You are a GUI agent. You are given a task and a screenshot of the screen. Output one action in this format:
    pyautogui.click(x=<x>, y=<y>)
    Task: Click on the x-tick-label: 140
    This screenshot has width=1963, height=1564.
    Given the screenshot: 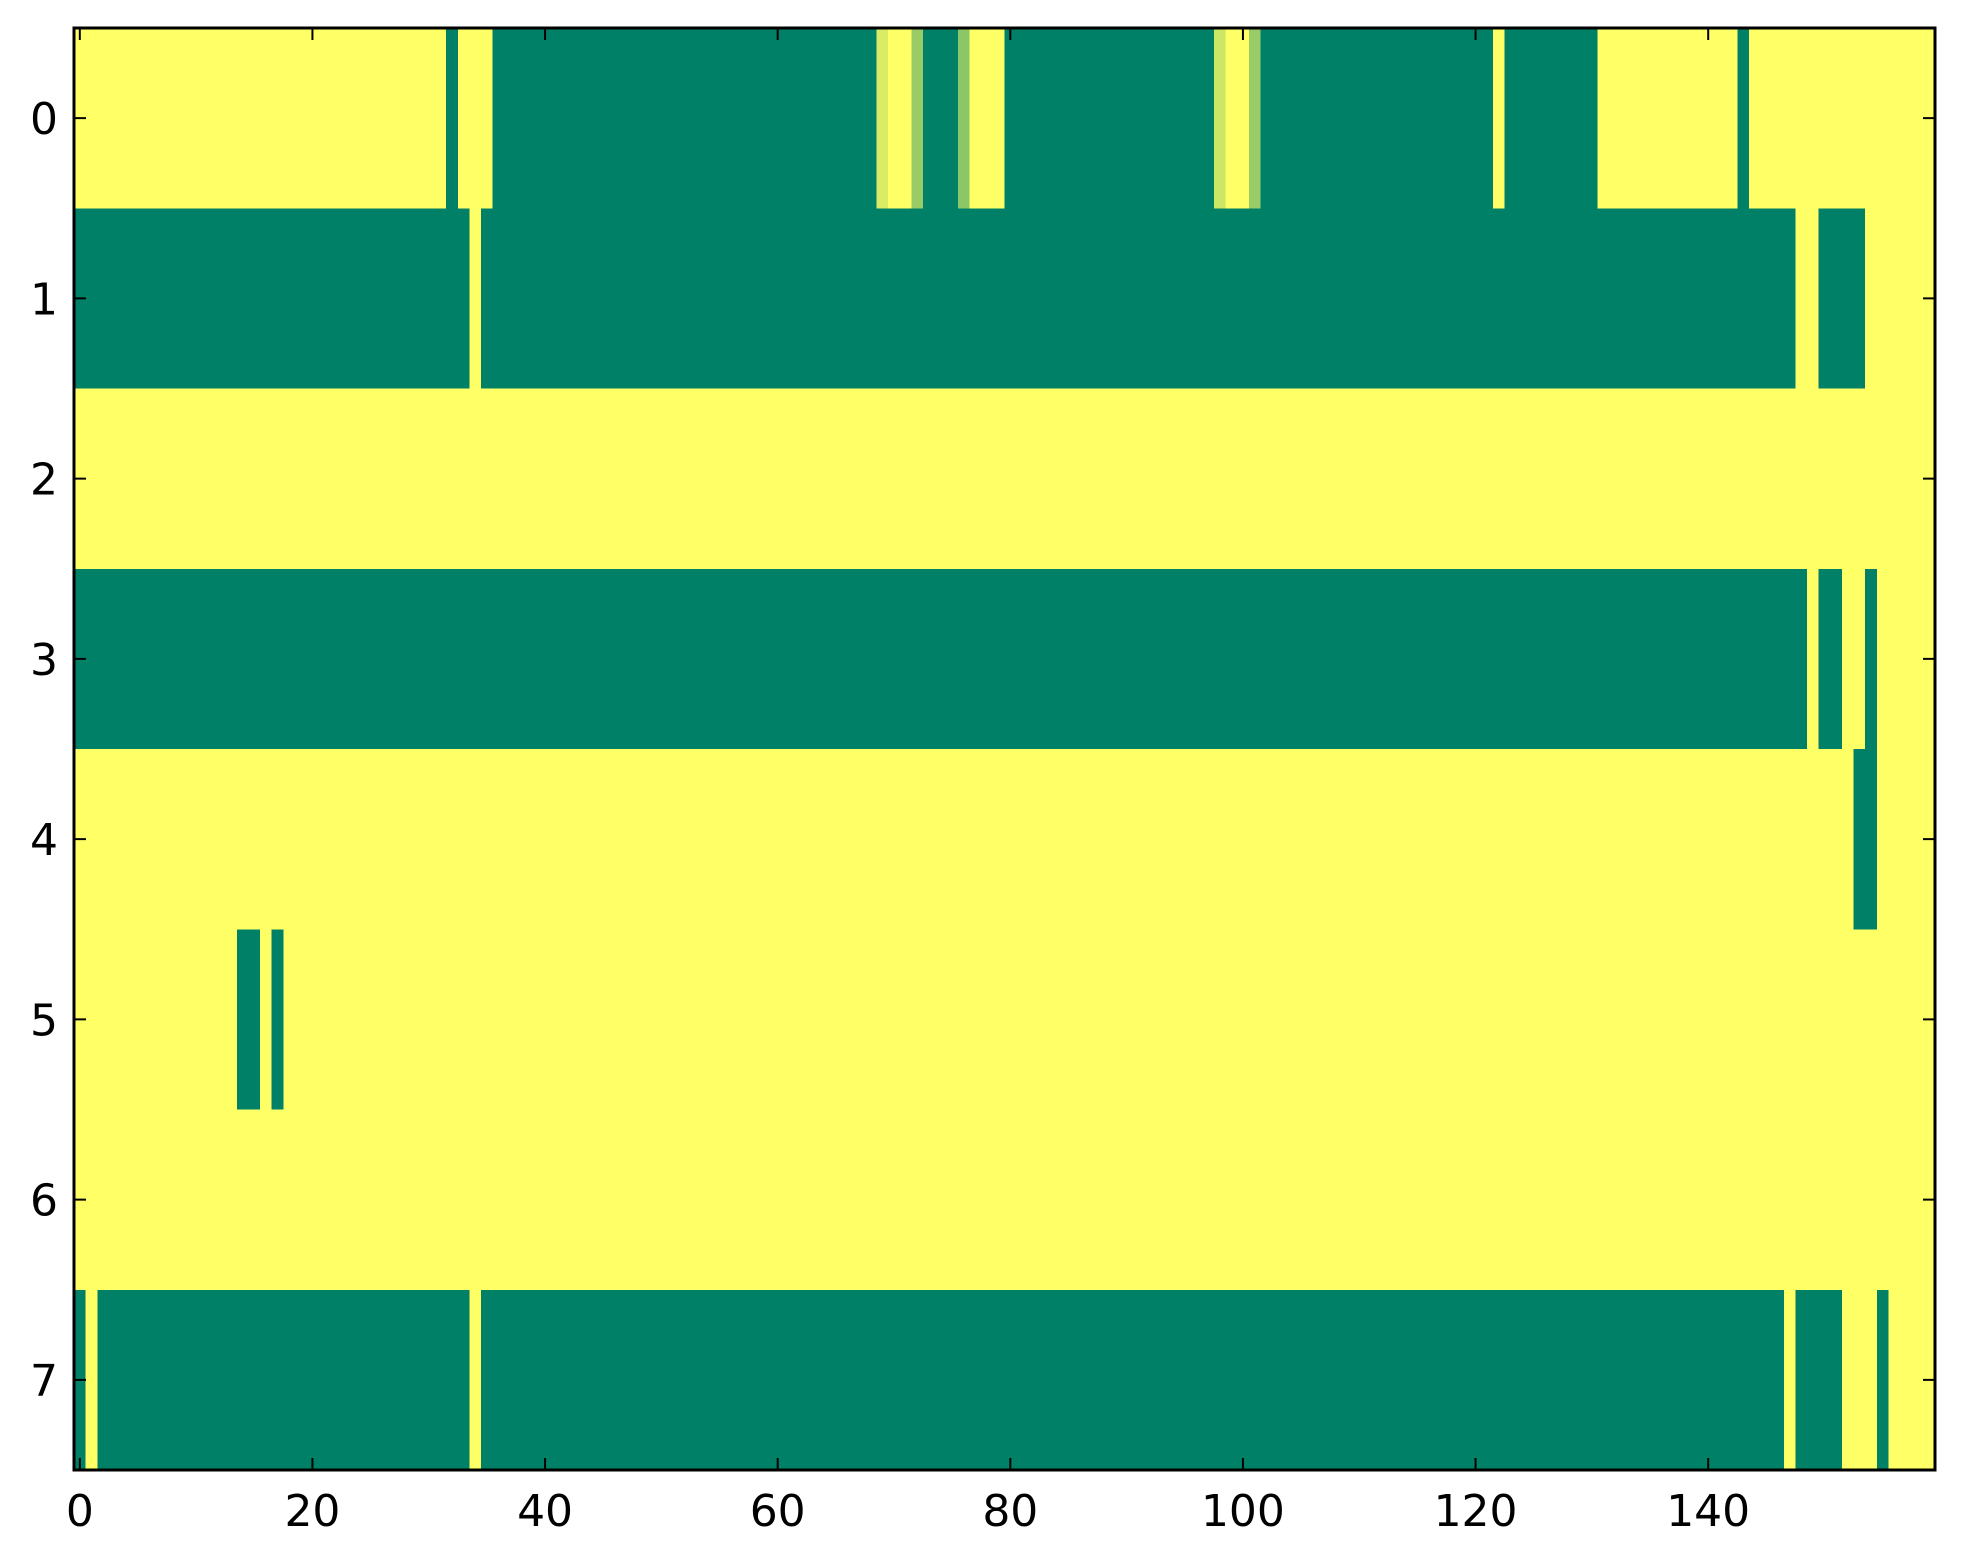 What is the action you would take?
    pyautogui.click(x=1708, y=1511)
    